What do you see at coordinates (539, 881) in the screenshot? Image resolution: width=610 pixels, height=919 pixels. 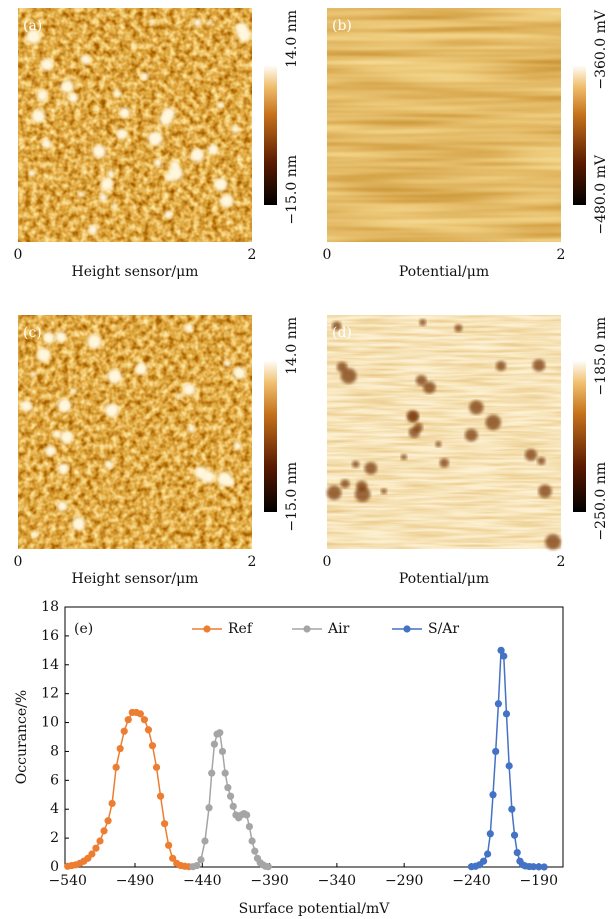 I see `x-tick-label: −190` at bounding box center [539, 881].